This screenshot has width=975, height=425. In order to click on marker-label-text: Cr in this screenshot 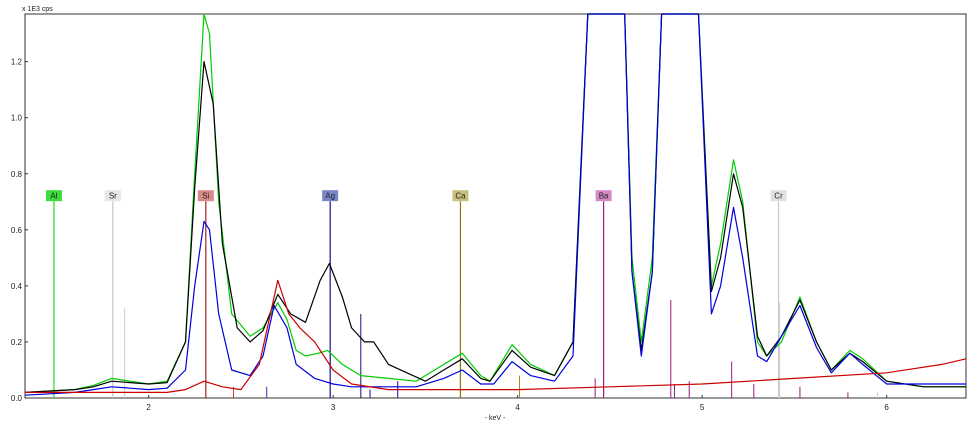, I will do `click(778, 196)`.